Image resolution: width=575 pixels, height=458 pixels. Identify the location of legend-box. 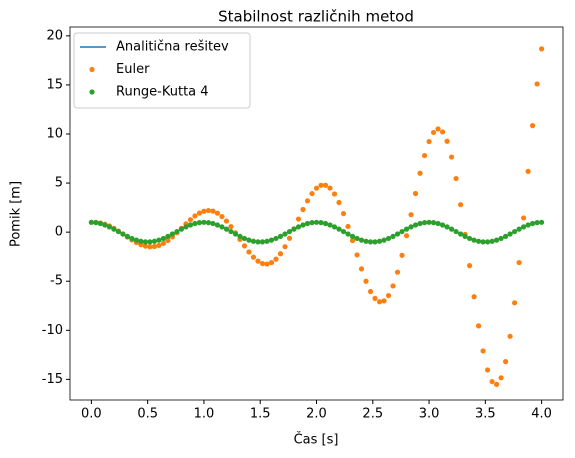
(162, 70).